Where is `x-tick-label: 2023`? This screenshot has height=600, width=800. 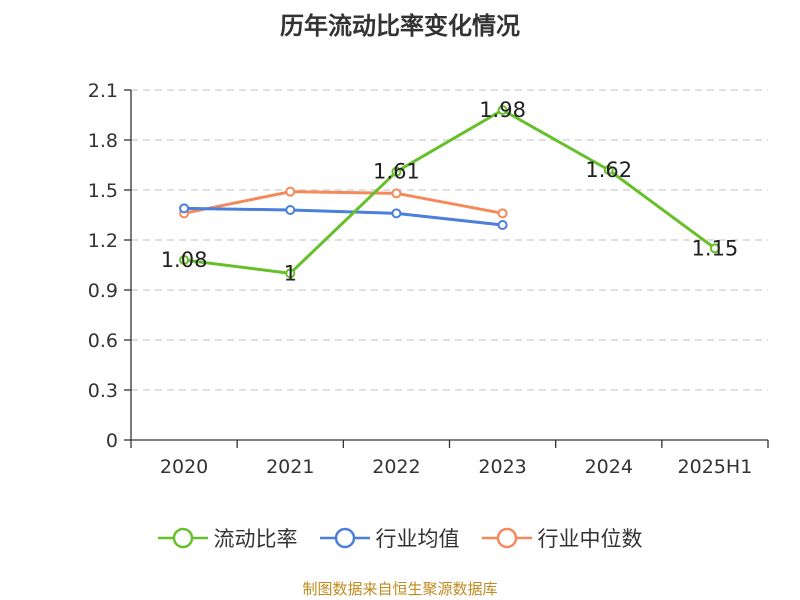
x-tick-label: 2023 is located at coordinates (502, 467).